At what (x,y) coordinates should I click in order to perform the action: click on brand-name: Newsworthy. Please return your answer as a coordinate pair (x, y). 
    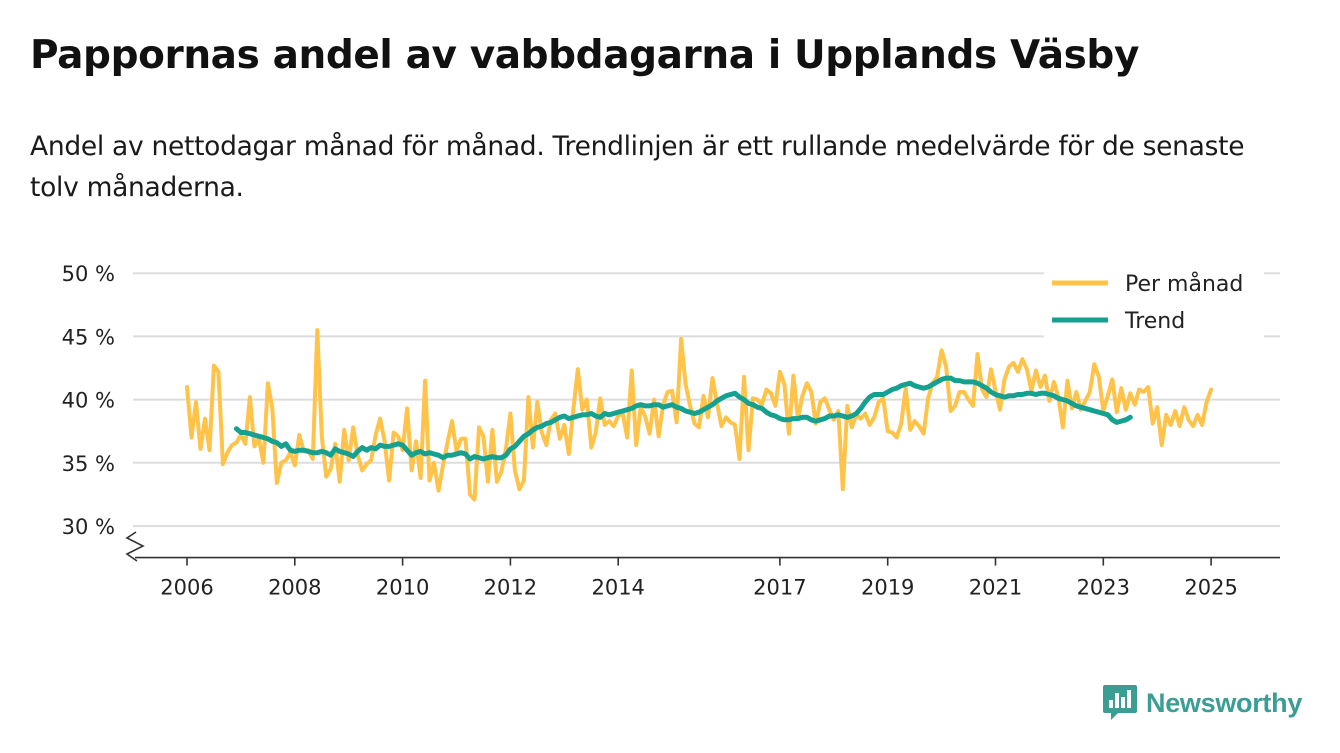
    Looking at the image, I should click on (1224, 702).